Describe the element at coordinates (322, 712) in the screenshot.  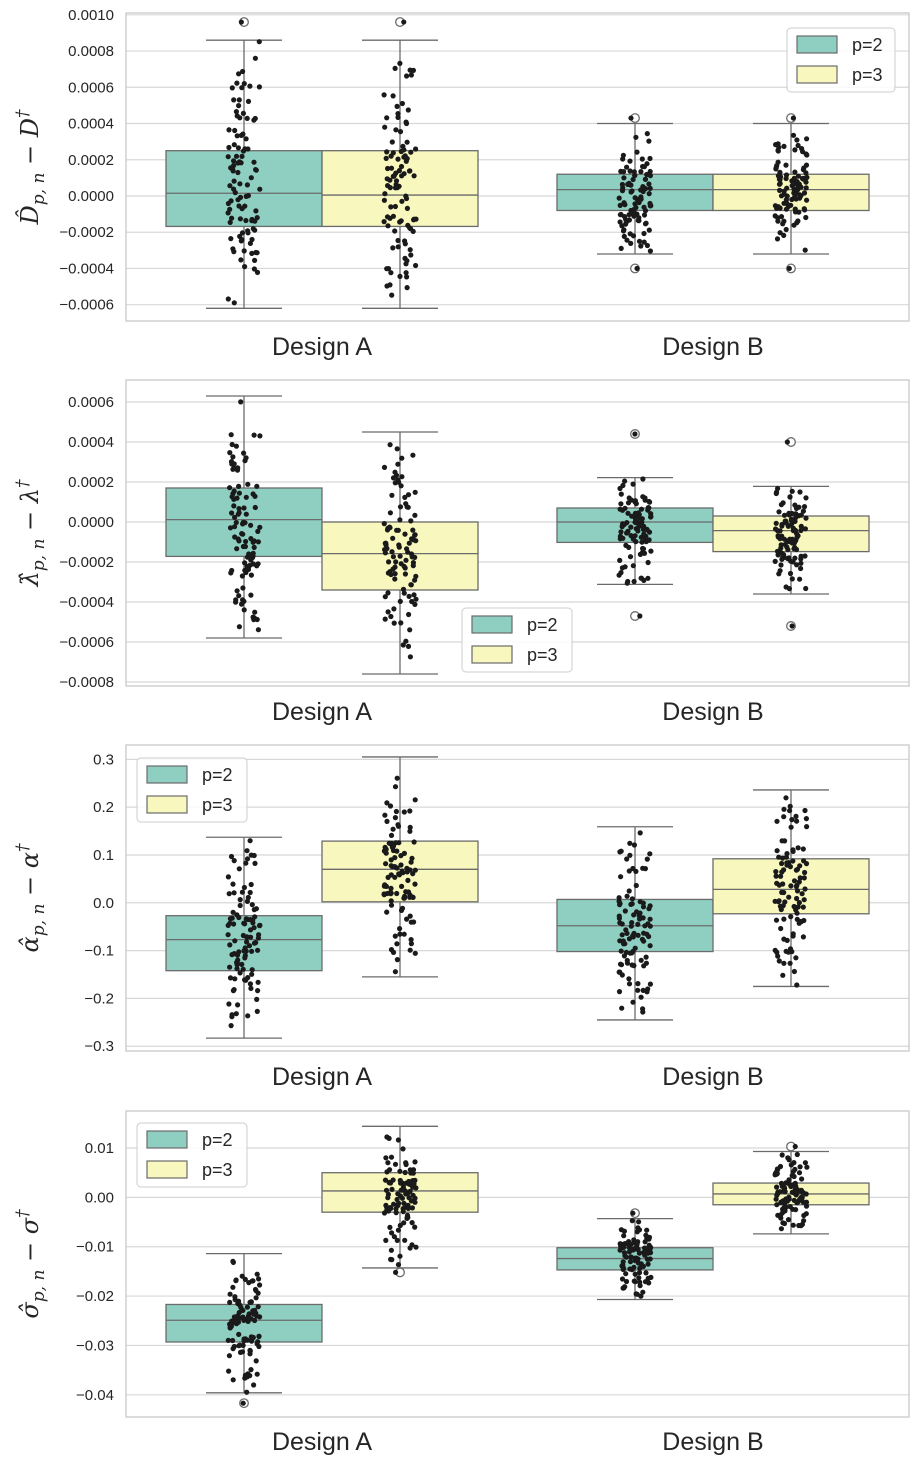
I see `x-category-label: Design A` at that location.